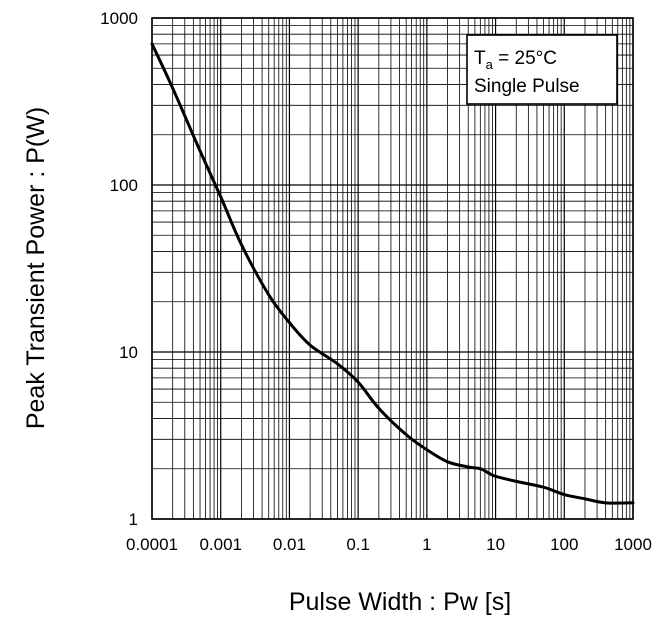 The image size is (672, 617). What do you see at coordinates (133, 519) in the screenshot?
I see `y-tick-label: 1` at bounding box center [133, 519].